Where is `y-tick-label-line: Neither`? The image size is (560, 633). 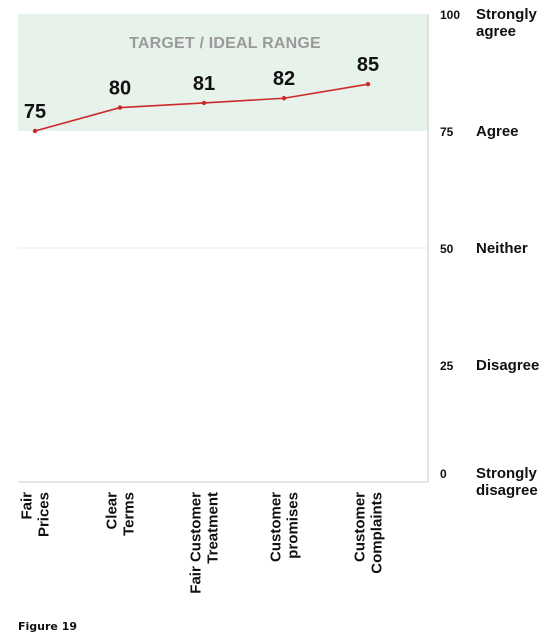
y-tick-label-line: Neither is located at coordinates (502, 248).